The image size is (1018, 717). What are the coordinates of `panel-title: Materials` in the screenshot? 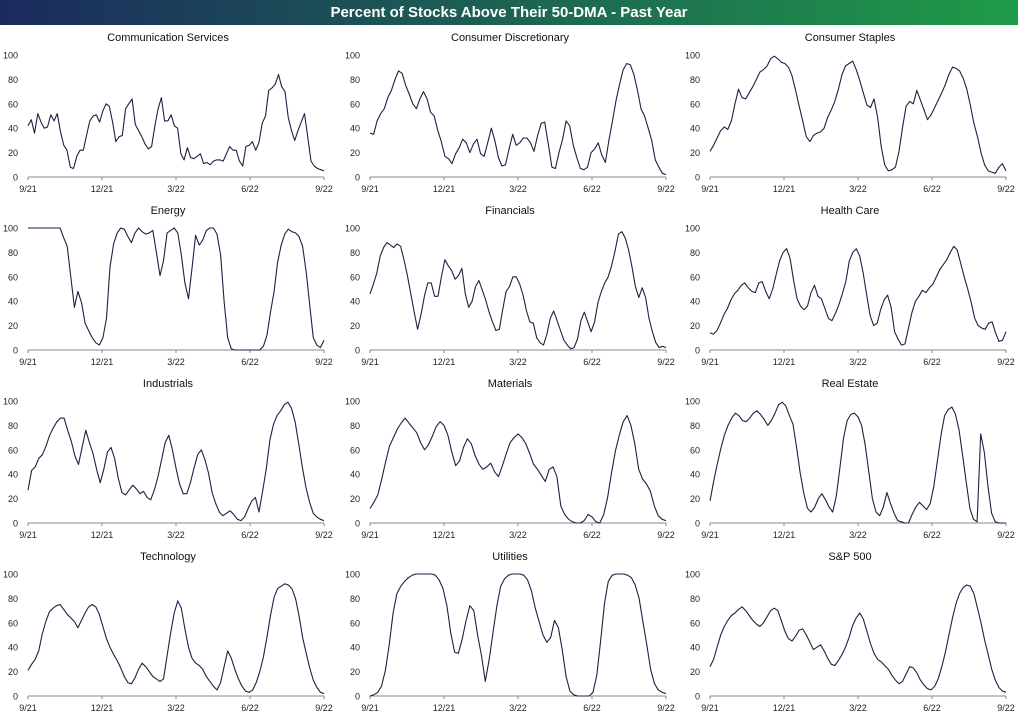 It's located at (510, 384).